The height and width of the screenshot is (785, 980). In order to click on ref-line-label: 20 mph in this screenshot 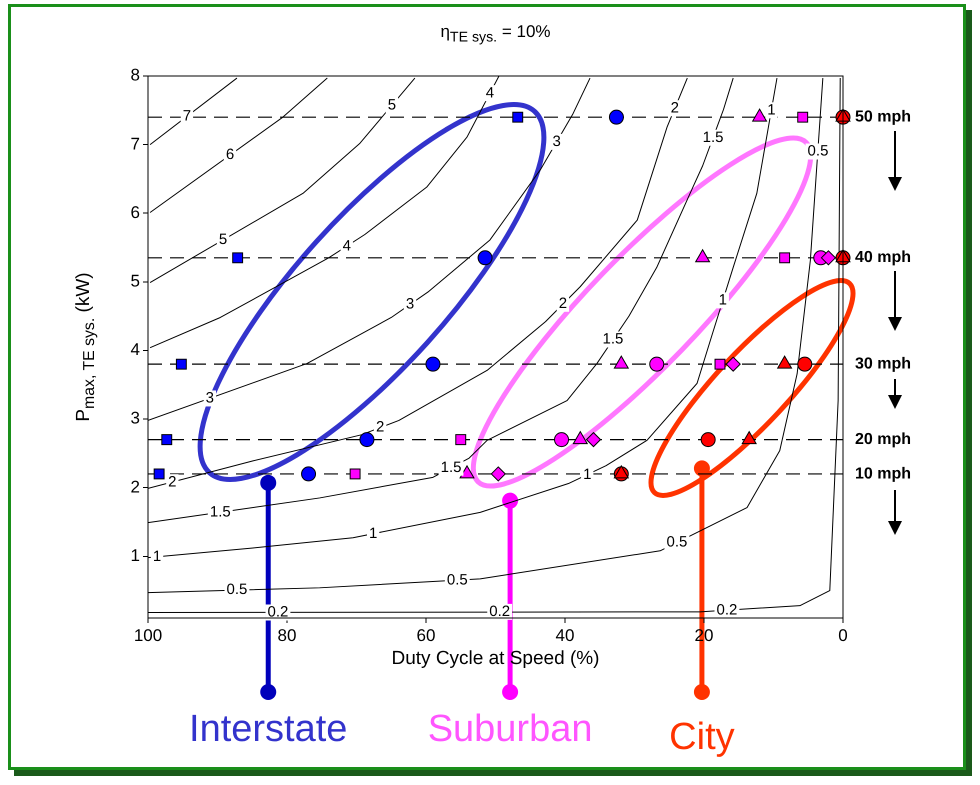, I will do `click(883, 439)`.